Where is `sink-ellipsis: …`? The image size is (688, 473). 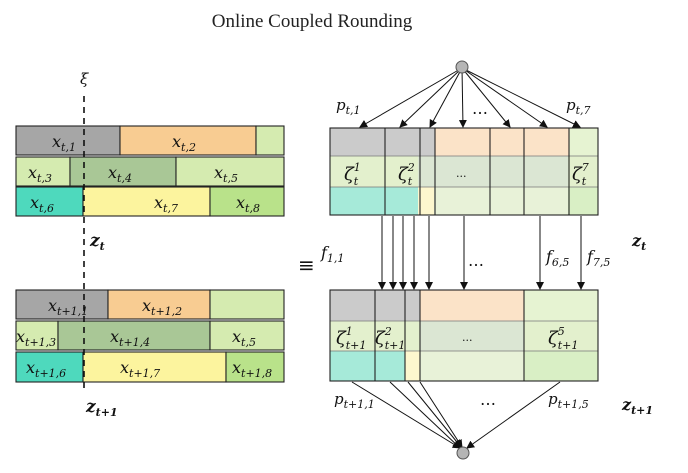 sink-ellipsis: … is located at coordinates (488, 399).